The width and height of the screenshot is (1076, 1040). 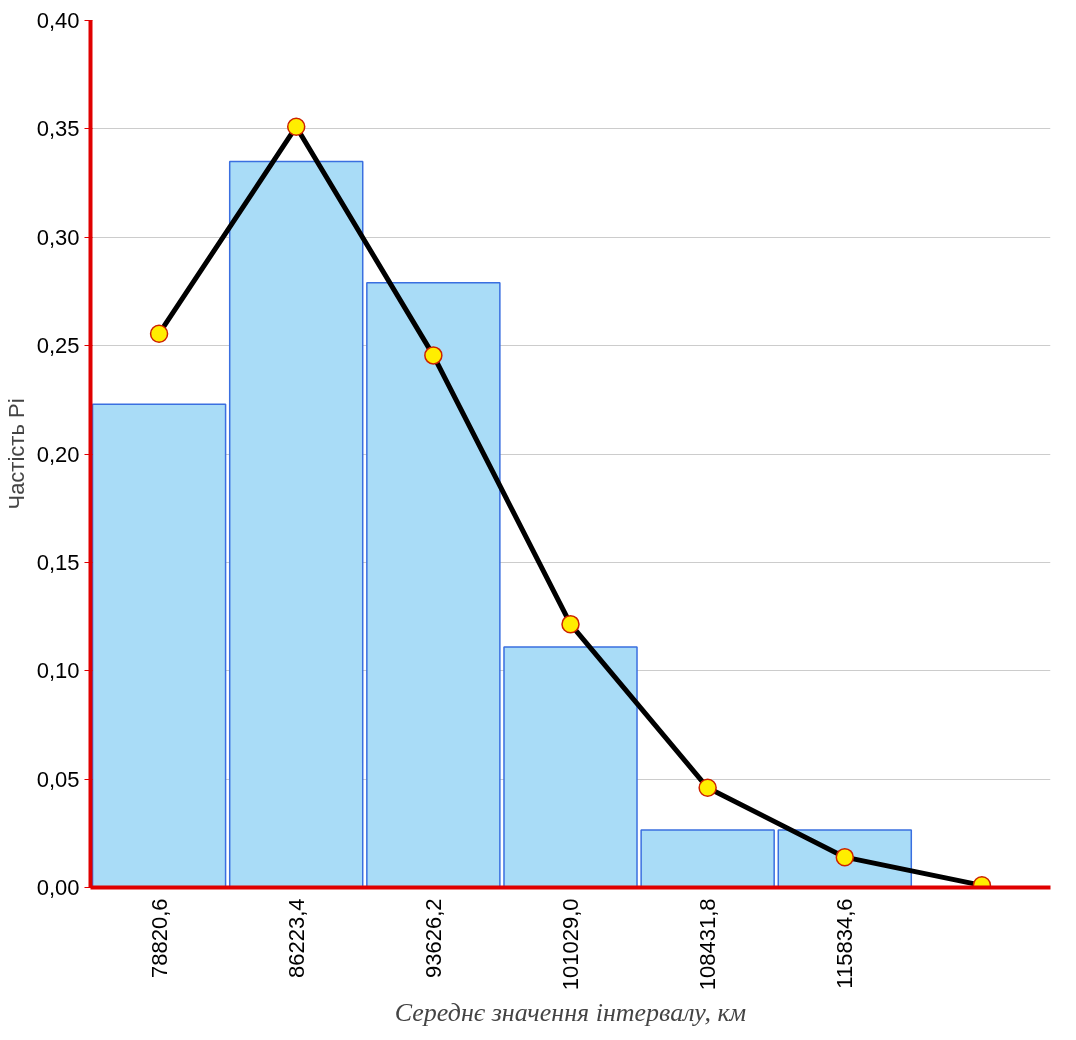 I want to click on x-tick-label: 101029,0, so click(x=570, y=944).